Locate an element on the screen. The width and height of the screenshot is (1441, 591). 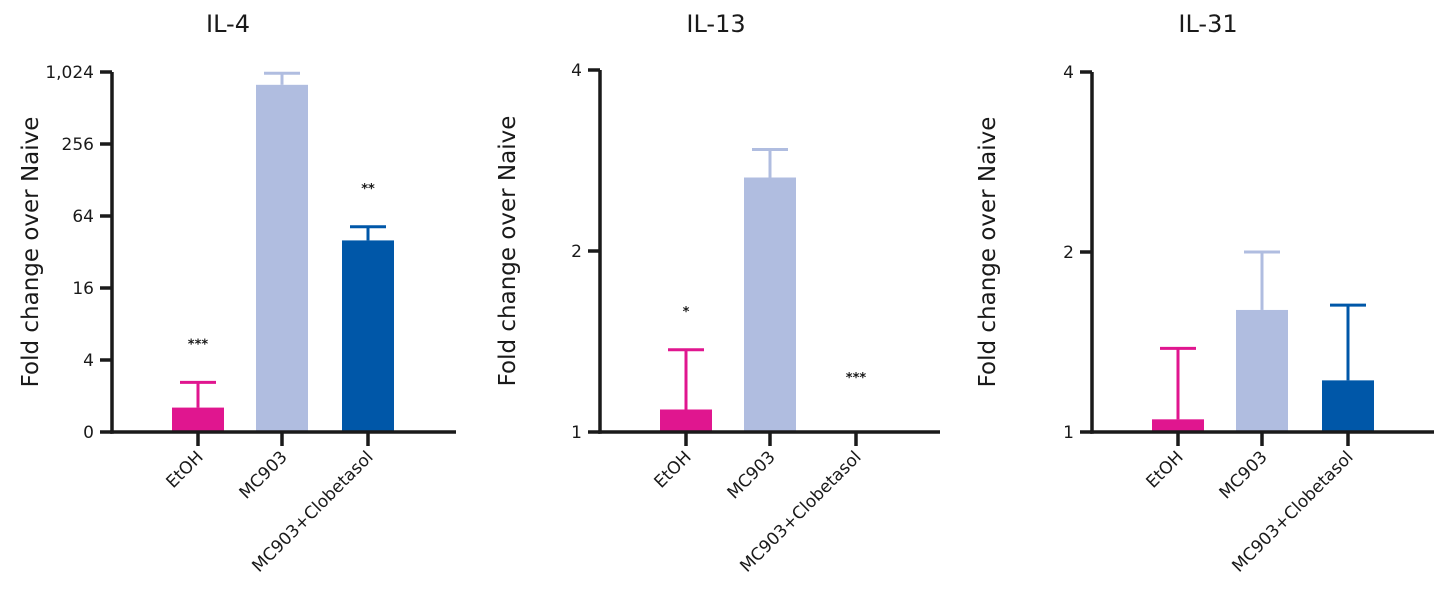
y-tick-label: 256 is located at coordinates (78, 145).